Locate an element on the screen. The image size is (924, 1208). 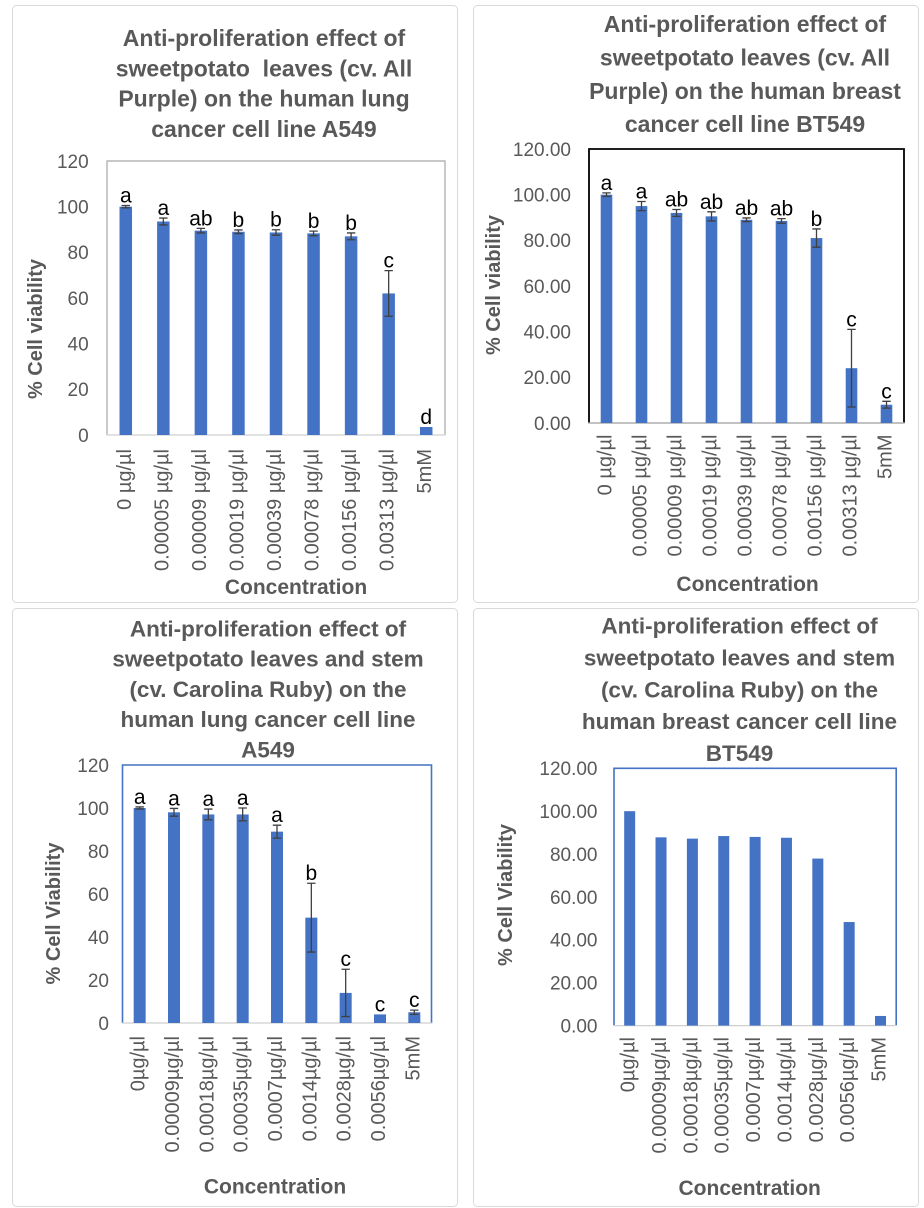
svg-text: 0.00009µg/µl is located at coordinates (173, 1094).